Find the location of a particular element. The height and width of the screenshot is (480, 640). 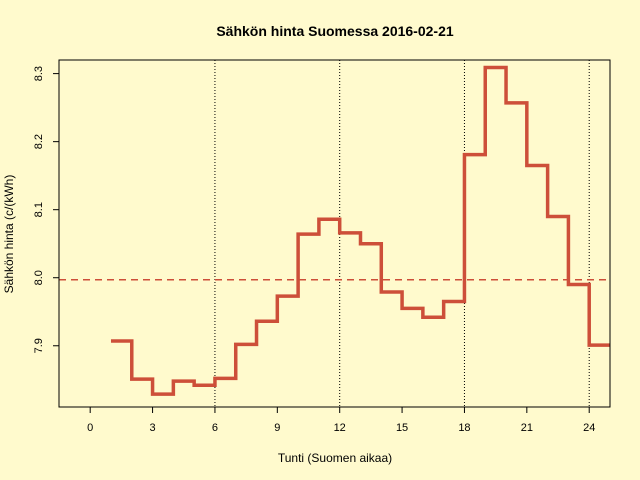

x-tick-label-21: 21 is located at coordinates (527, 428).